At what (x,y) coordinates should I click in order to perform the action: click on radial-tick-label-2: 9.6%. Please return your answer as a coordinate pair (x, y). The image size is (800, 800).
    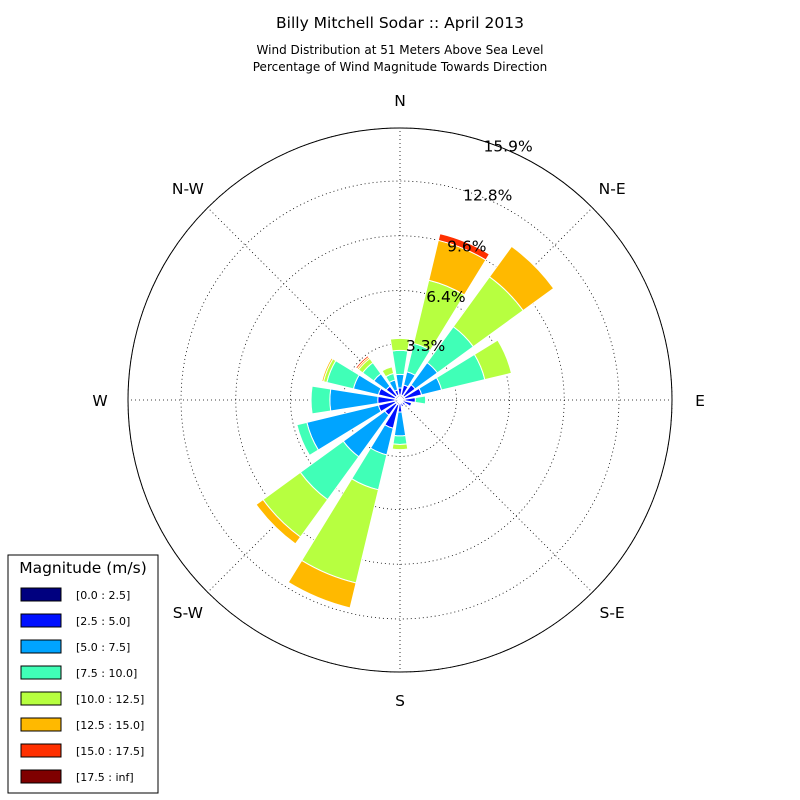
    Looking at the image, I should click on (466, 246).